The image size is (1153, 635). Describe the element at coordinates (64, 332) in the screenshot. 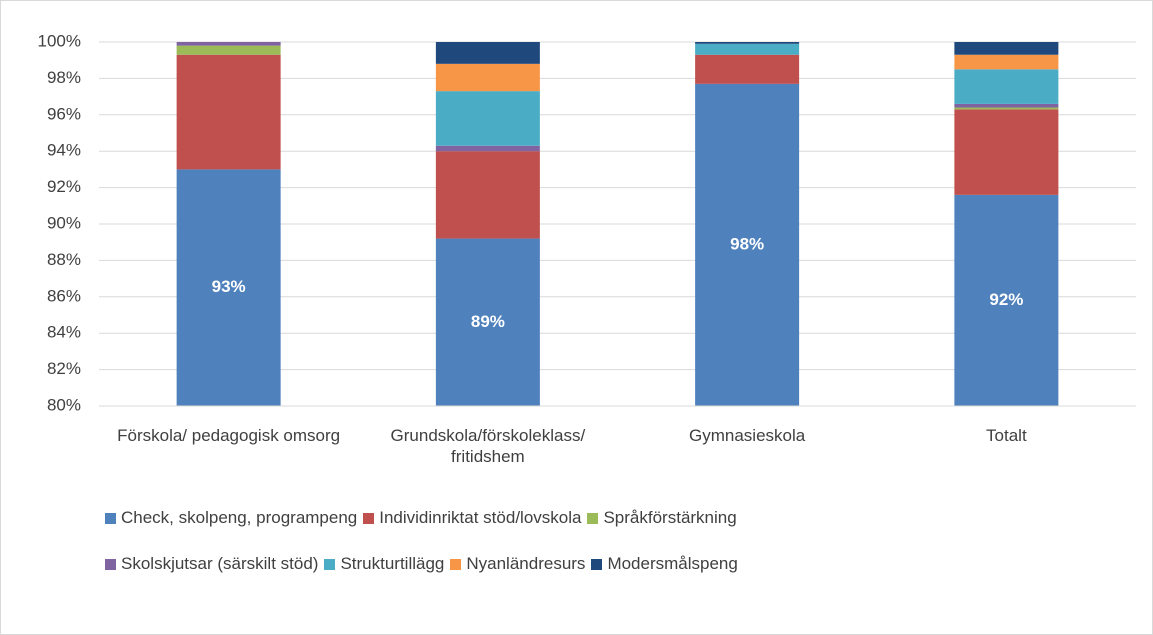

I see `y-tick-label: 84%` at that location.